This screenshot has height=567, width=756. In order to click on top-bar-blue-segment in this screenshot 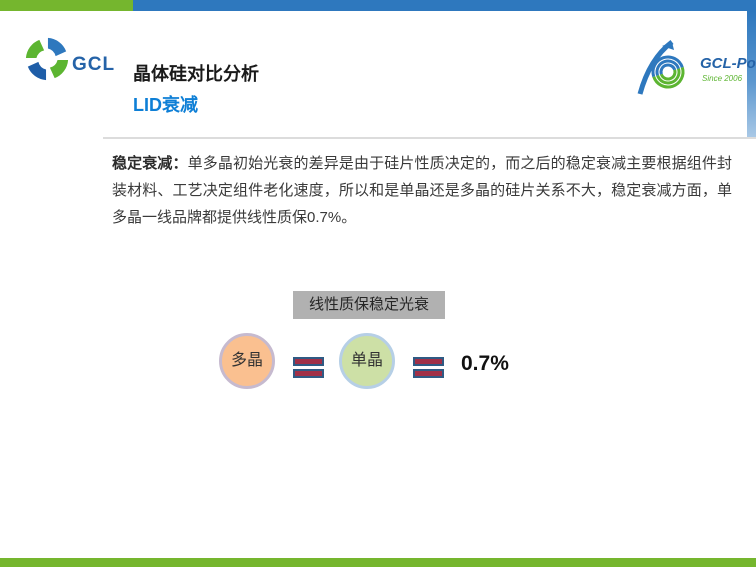, I will do `click(444, 5)`.